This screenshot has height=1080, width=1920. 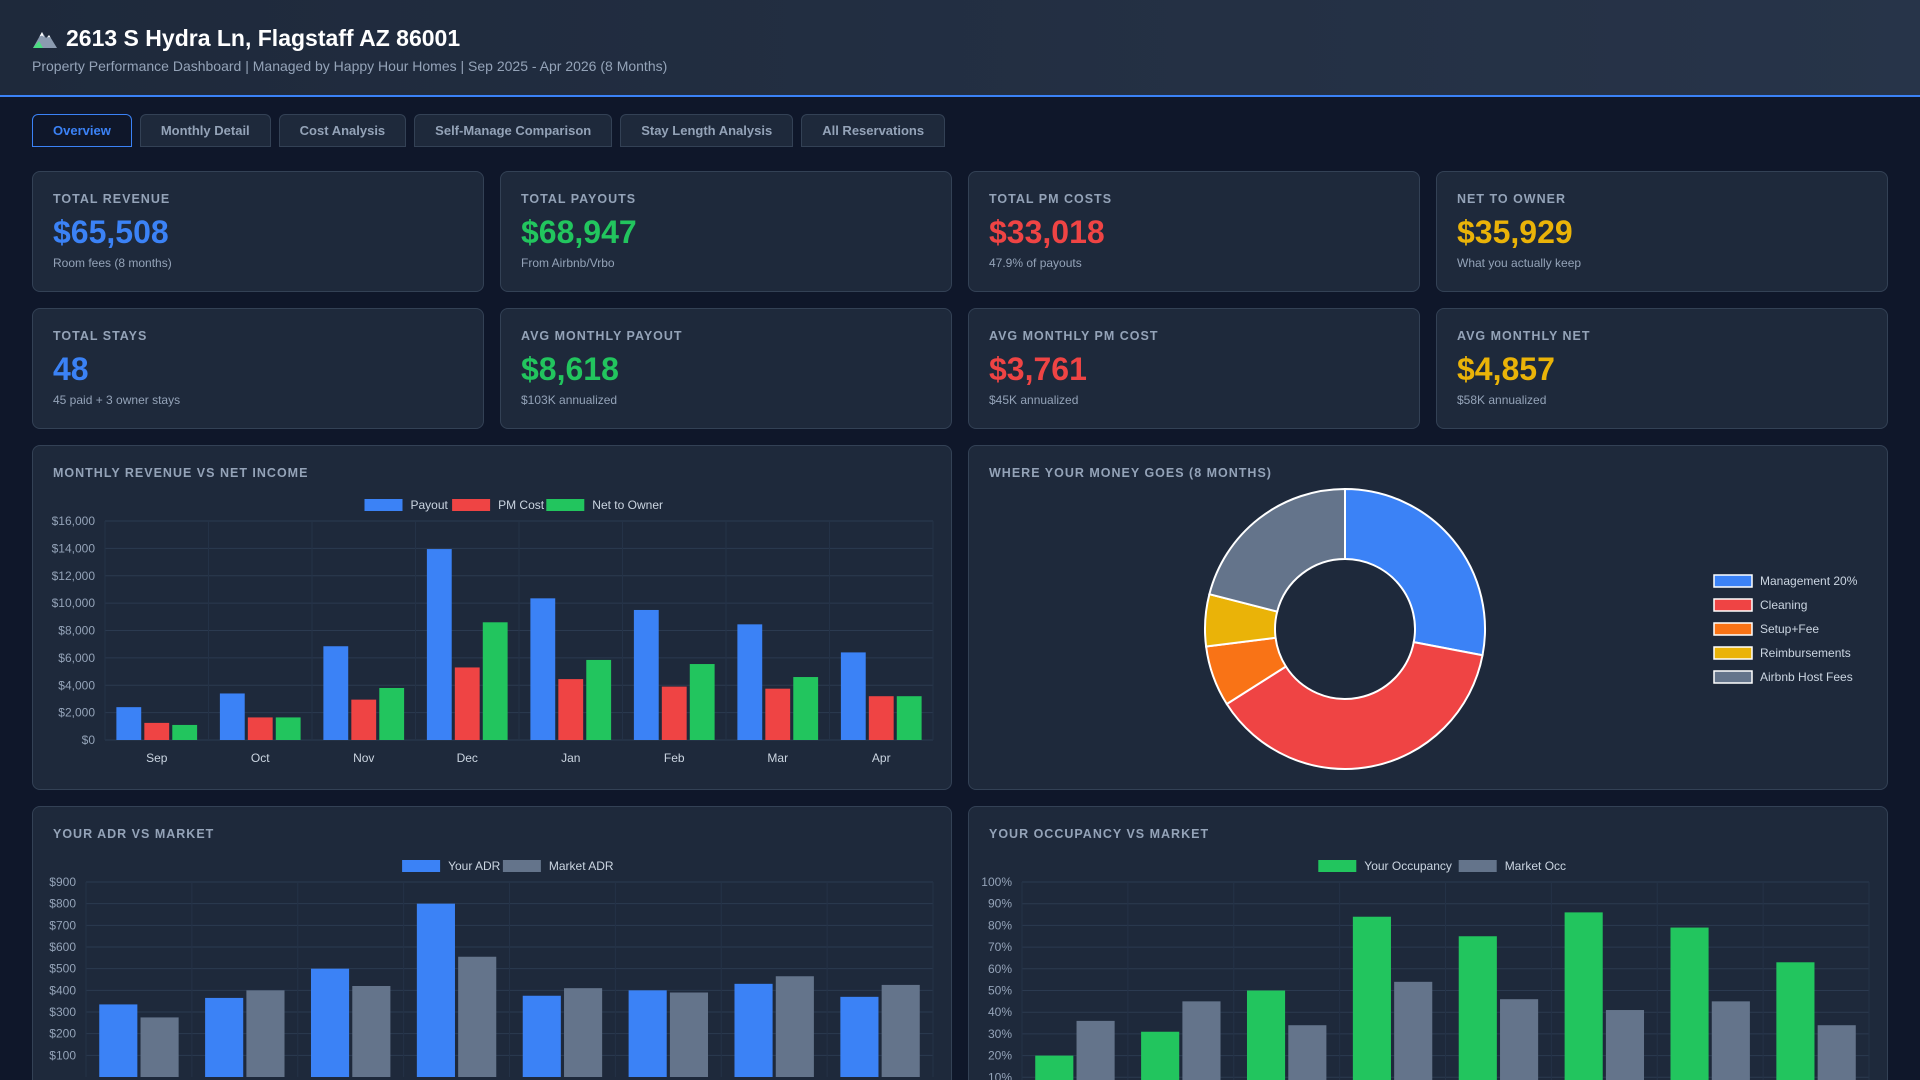 I want to click on y-tick-label: $100, so click(x=62, y=1055).